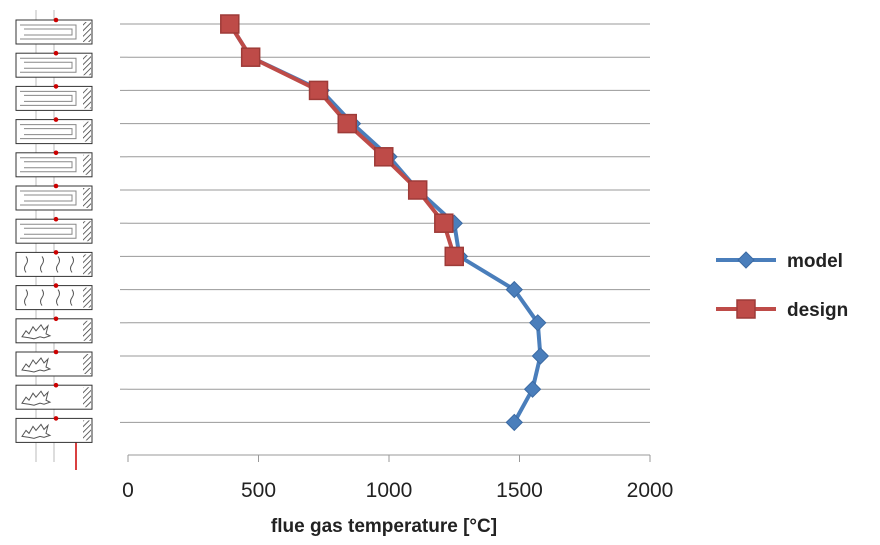 The height and width of the screenshot is (545, 880). What do you see at coordinates (389, 490) in the screenshot?
I see `x-tick-label: 1000` at bounding box center [389, 490].